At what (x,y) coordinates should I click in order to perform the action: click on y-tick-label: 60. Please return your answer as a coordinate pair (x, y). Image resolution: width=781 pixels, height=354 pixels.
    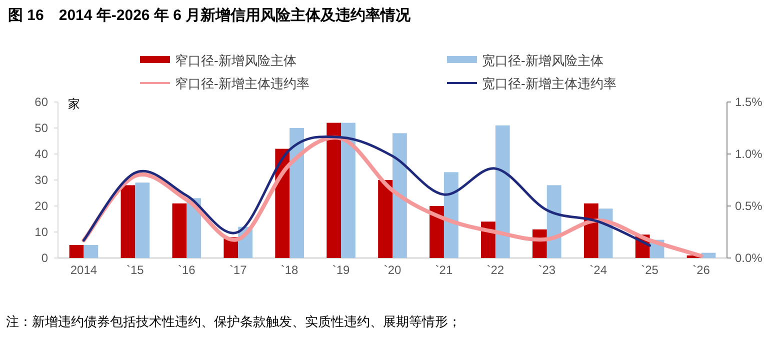
    Looking at the image, I should click on (41, 102).